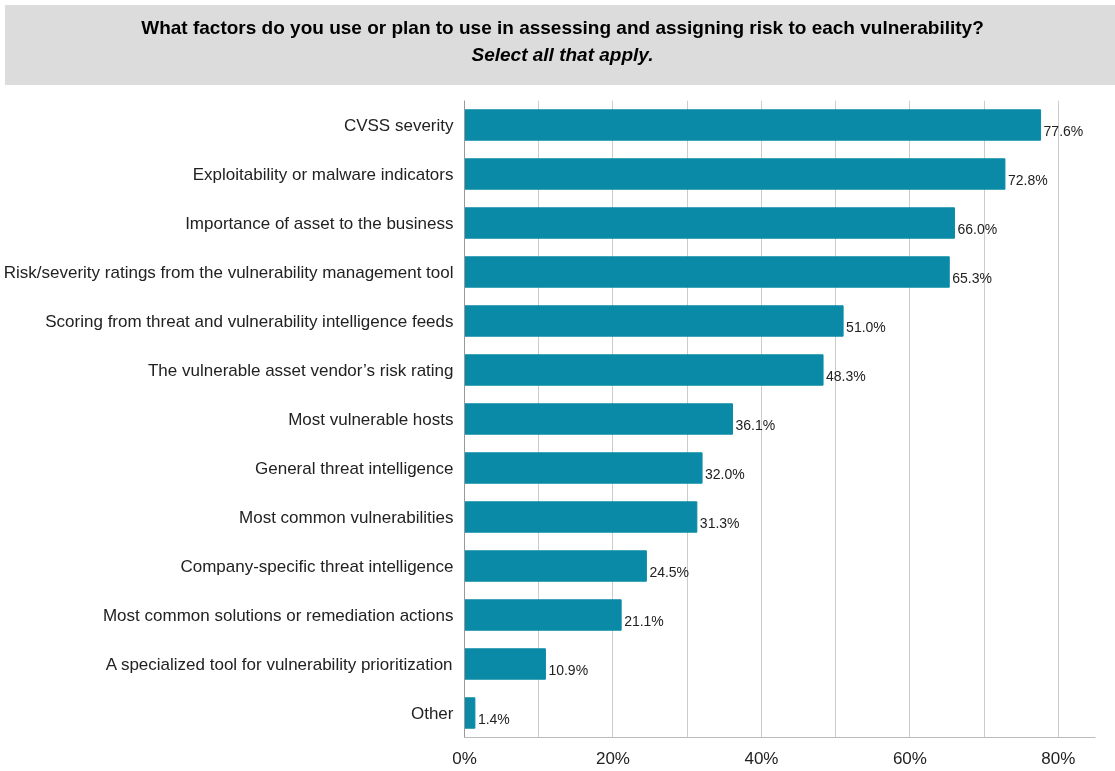 Image resolution: width=1115 pixels, height=771 pixels. Describe the element at coordinates (755, 425) in the screenshot. I see `data-label: 36.1%` at that location.